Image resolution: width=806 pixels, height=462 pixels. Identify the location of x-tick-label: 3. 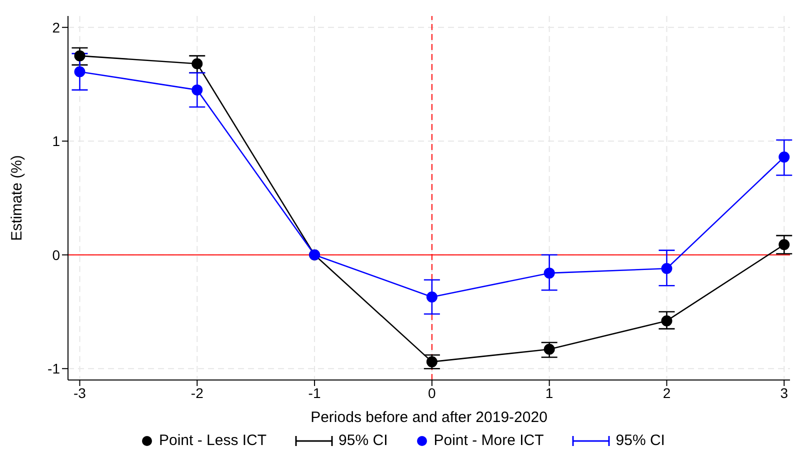
(784, 392).